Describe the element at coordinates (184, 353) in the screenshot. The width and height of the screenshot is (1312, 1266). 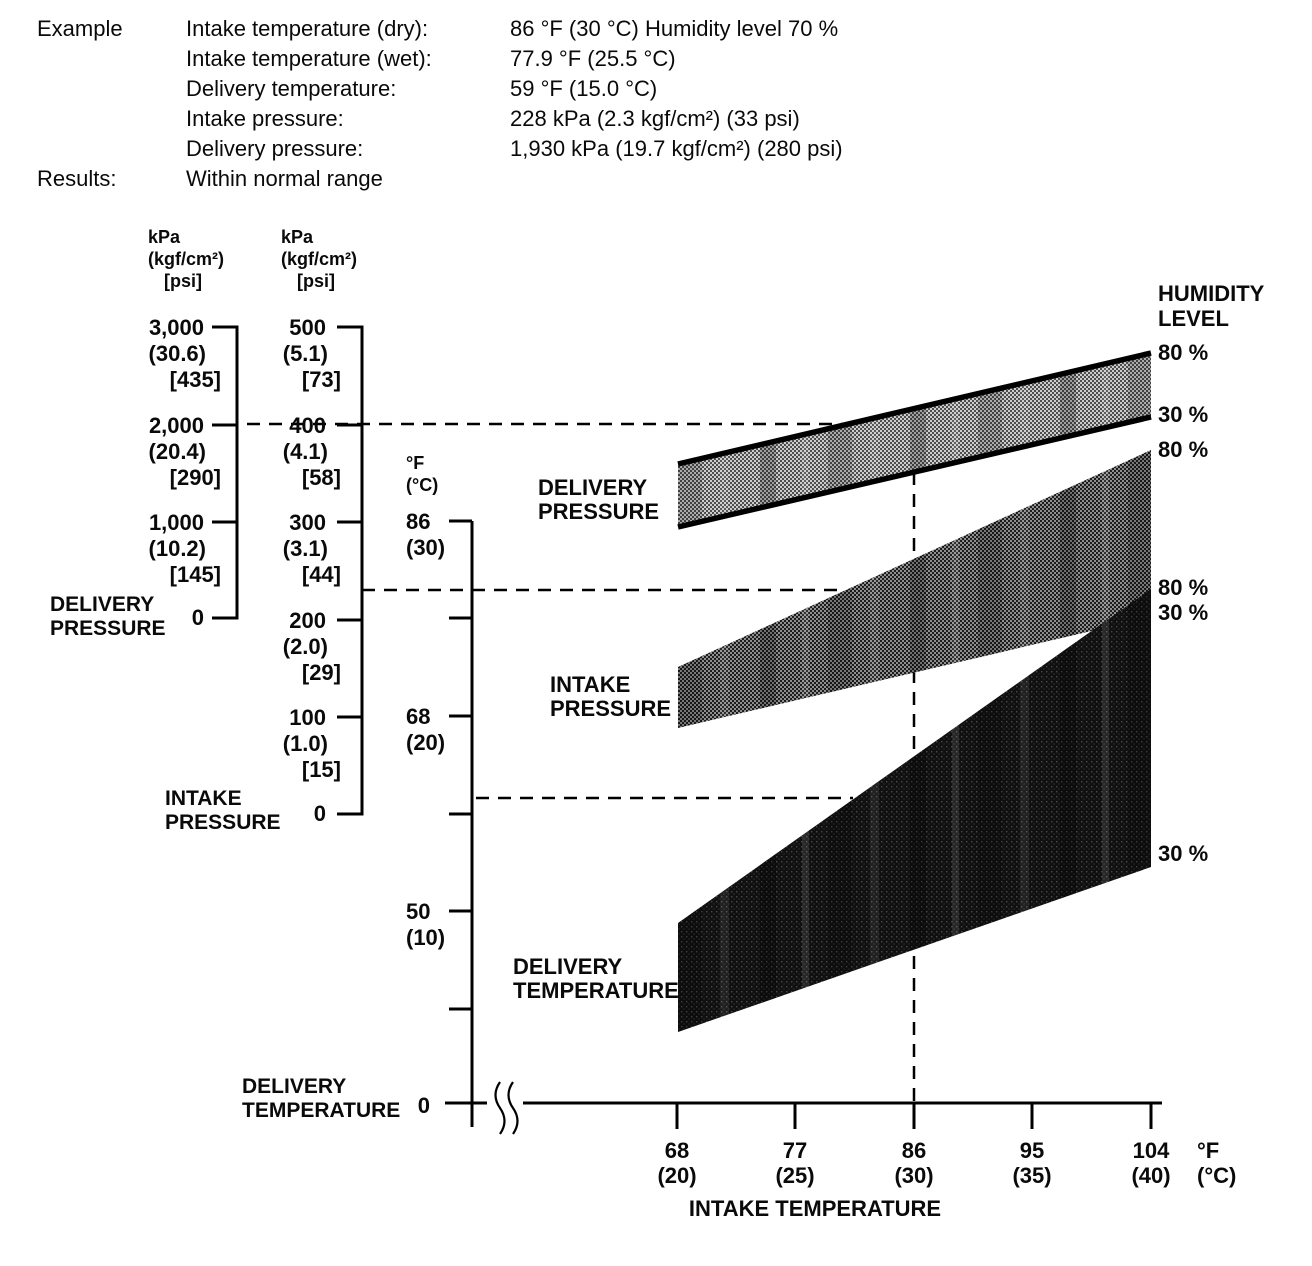
I see `delivery-pressure-tick-3000: 3,000 (30.6) [435]` at that location.